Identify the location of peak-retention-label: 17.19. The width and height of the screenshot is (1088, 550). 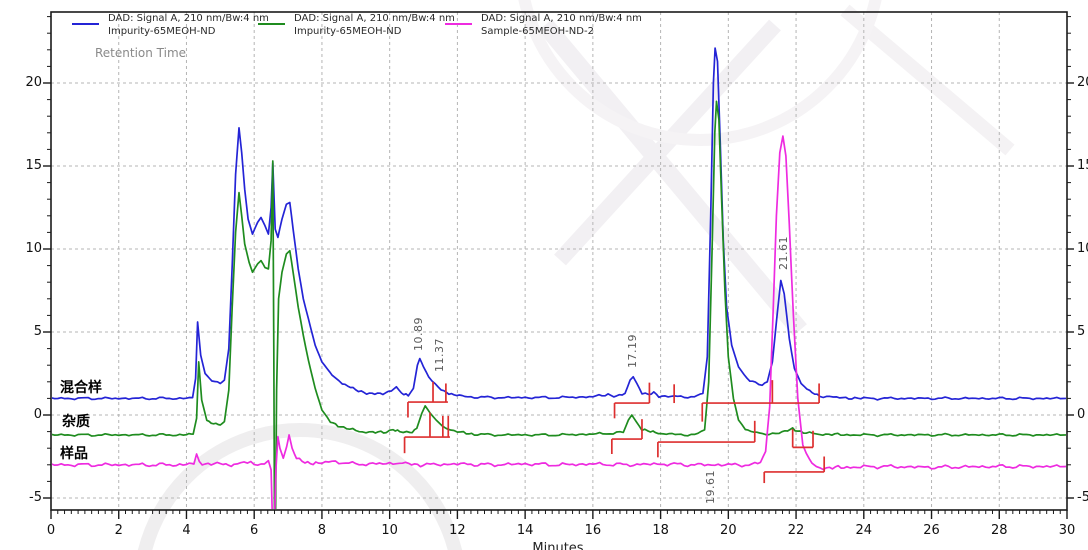
(632, 350).